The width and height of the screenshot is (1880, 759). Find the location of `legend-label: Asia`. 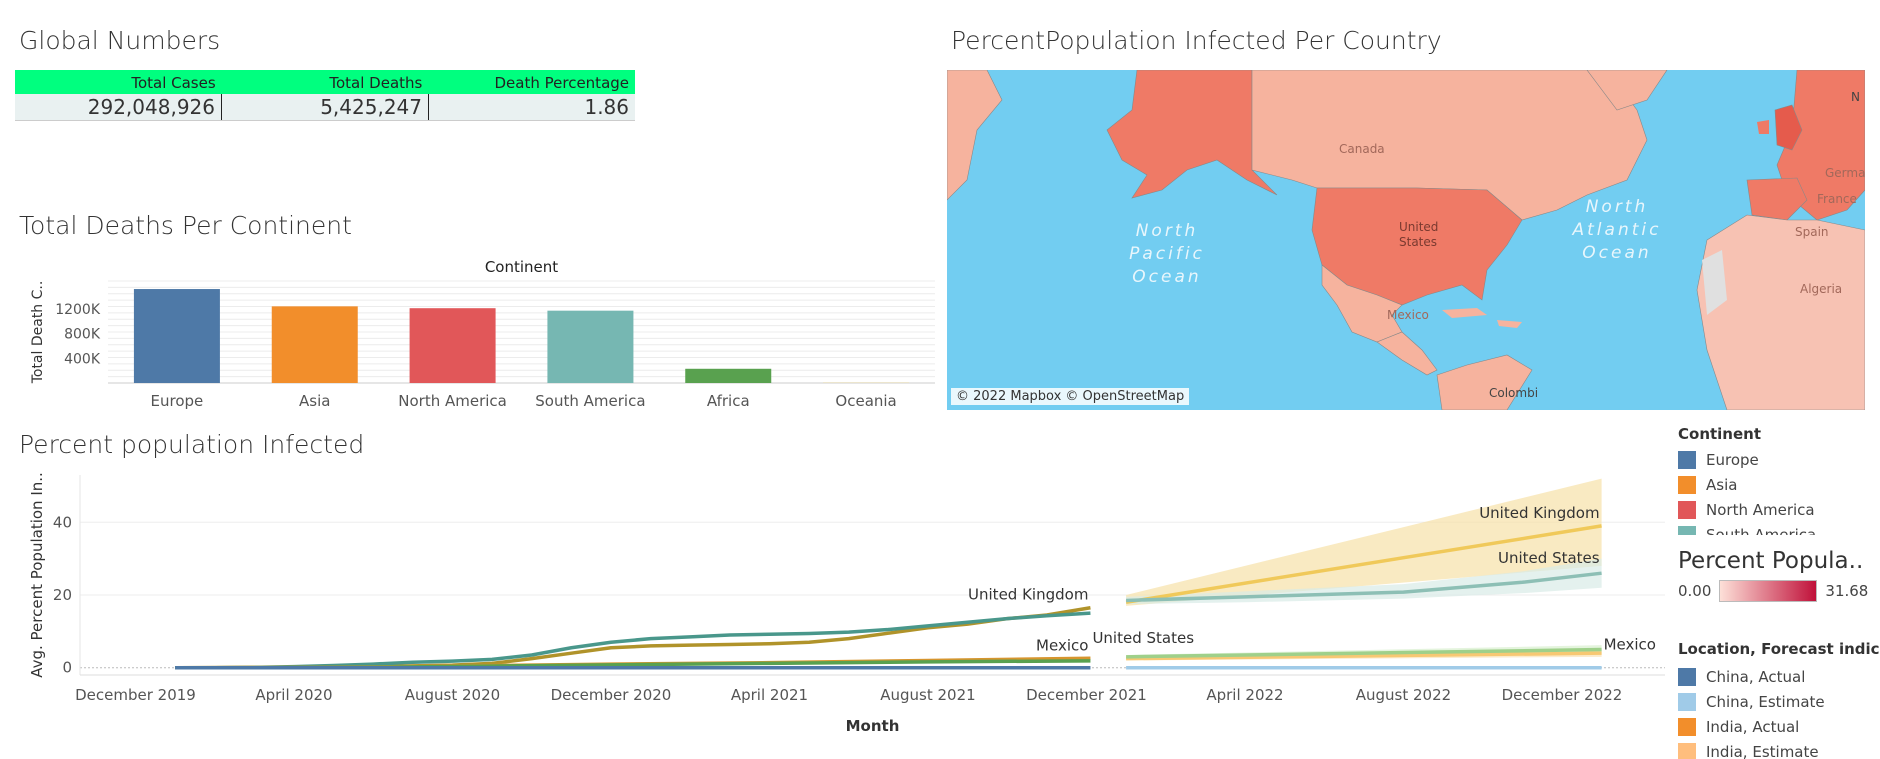

legend-label: Asia is located at coordinates (1722, 484).